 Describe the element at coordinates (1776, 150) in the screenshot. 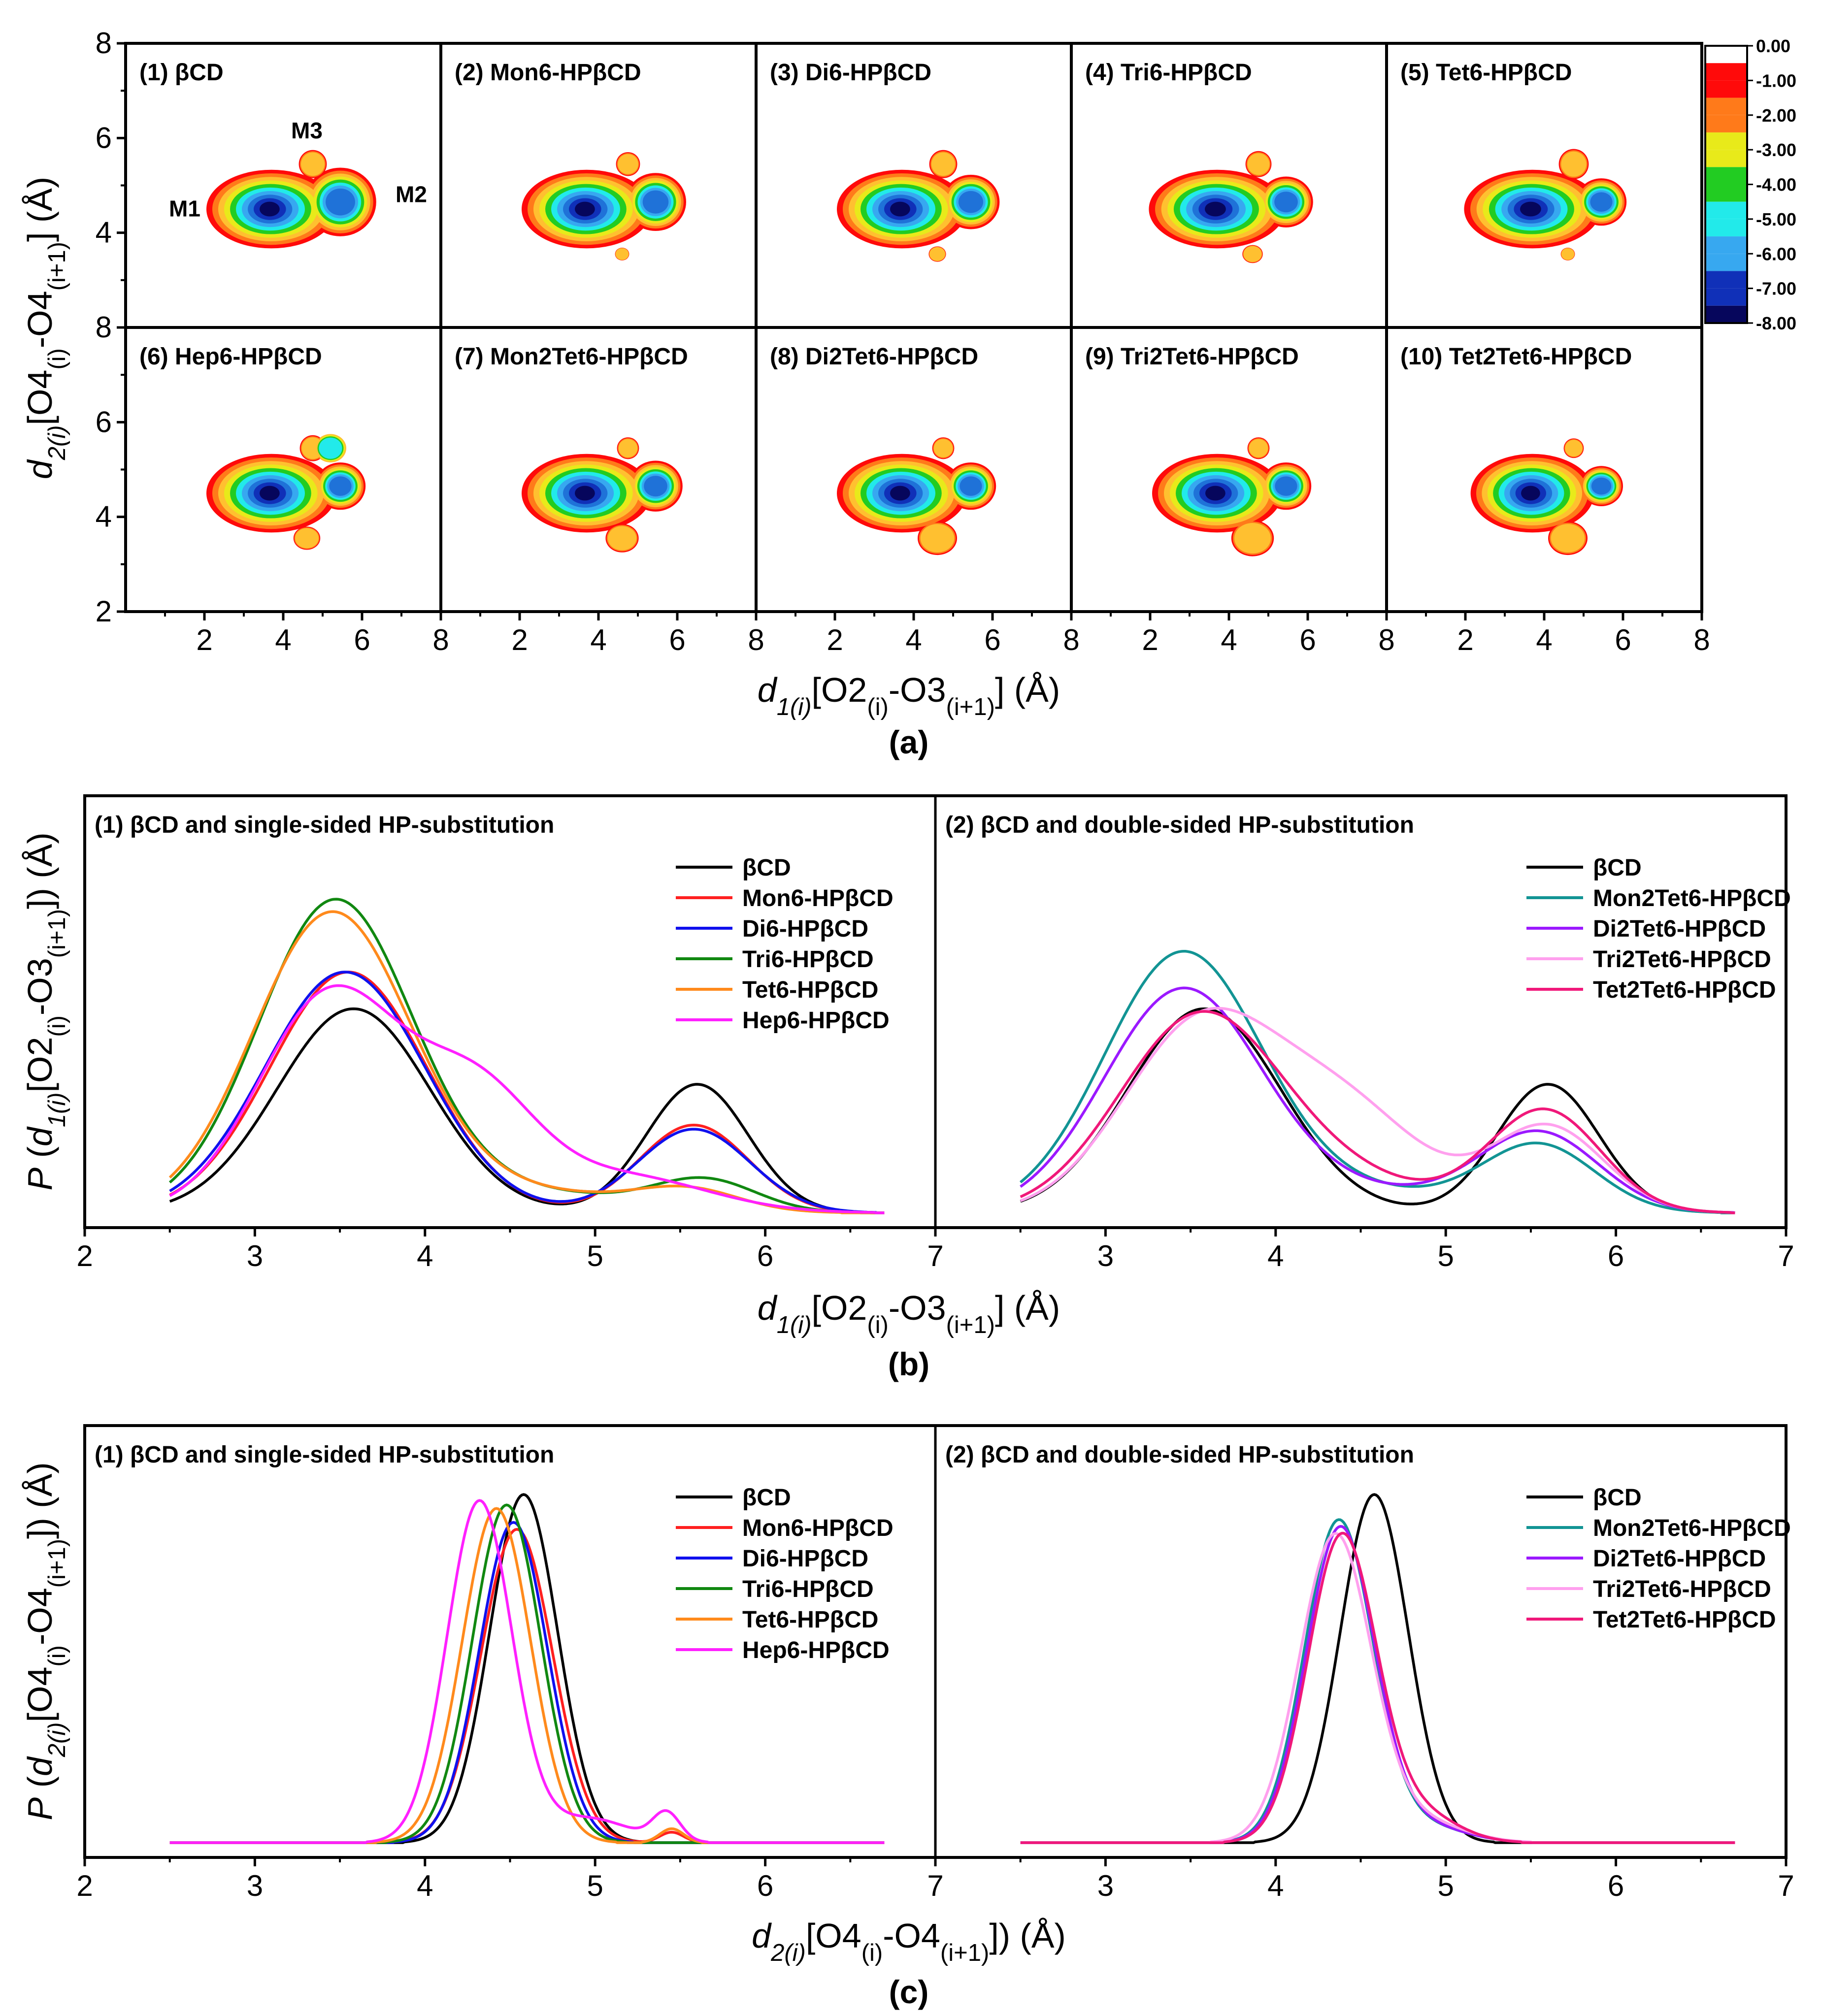

I see `colorbar-tick-label: -3.00` at that location.